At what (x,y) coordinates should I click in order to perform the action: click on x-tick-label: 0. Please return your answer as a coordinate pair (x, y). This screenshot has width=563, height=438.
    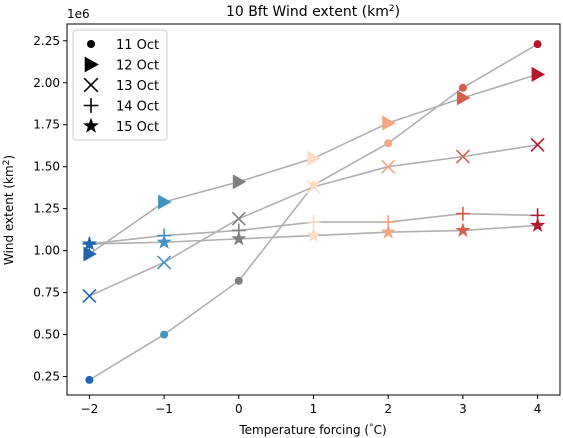
    Looking at the image, I should click on (239, 409).